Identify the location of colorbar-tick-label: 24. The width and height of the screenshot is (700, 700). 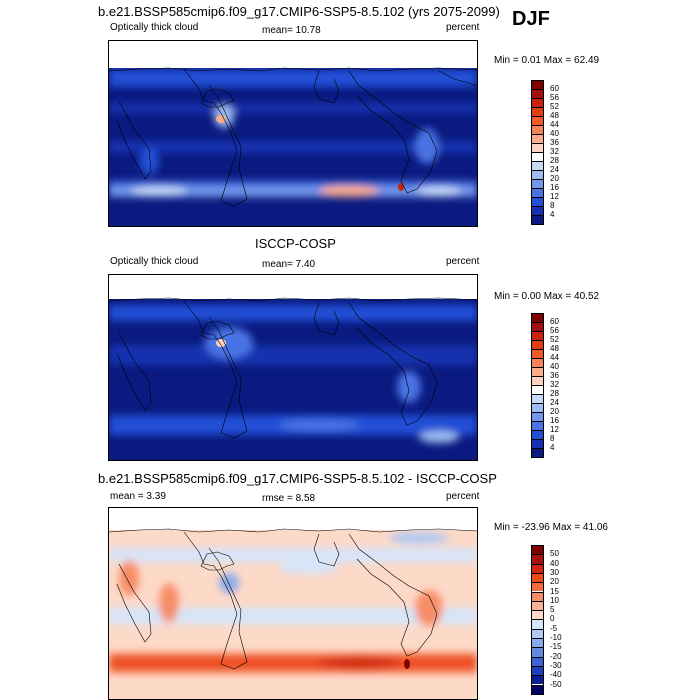
(554, 169).